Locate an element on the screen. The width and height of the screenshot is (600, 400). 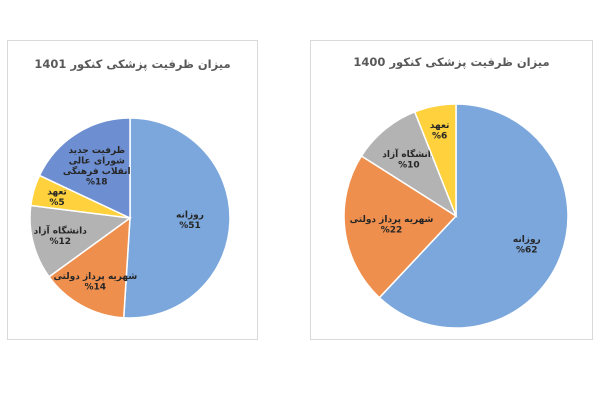
chart-title-1400: میزان ظرفیت پزشکی کنکور 1400 is located at coordinates (451, 62).